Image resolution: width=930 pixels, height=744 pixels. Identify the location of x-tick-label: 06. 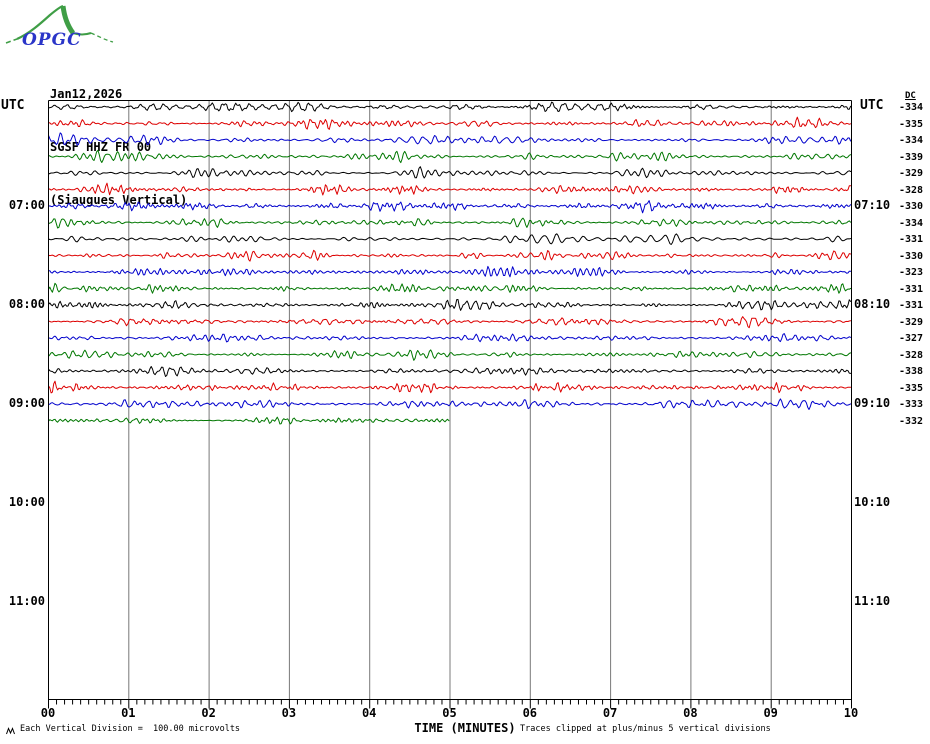
(530, 713).